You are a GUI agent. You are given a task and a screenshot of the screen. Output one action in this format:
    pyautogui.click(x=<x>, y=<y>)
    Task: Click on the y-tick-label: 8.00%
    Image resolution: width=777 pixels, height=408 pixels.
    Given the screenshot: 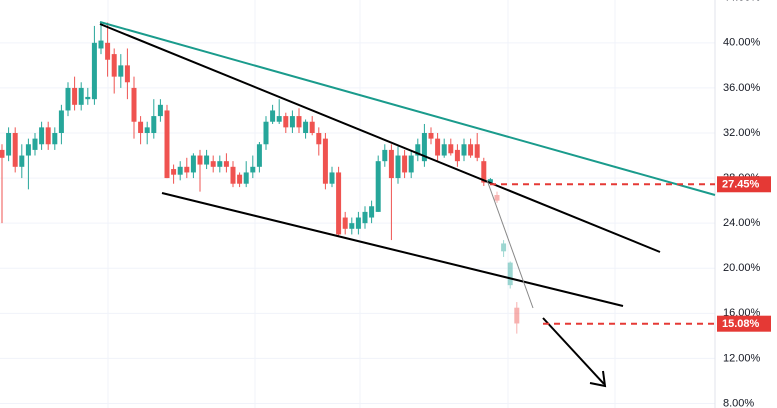 What is the action you would take?
    pyautogui.click(x=738, y=402)
    